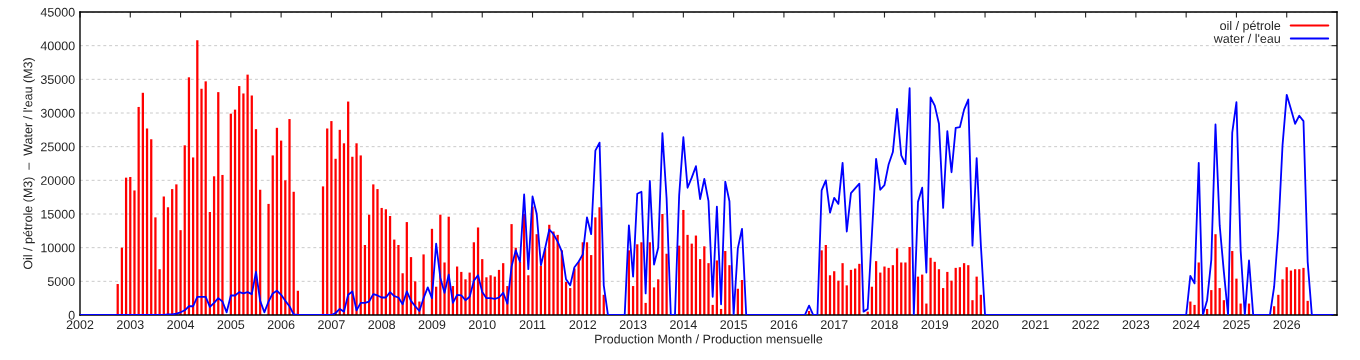 This screenshot has width=1360, height=360. Describe the element at coordinates (57, 12) in the screenshot. I see `y-tick-label: 45000` at that location.